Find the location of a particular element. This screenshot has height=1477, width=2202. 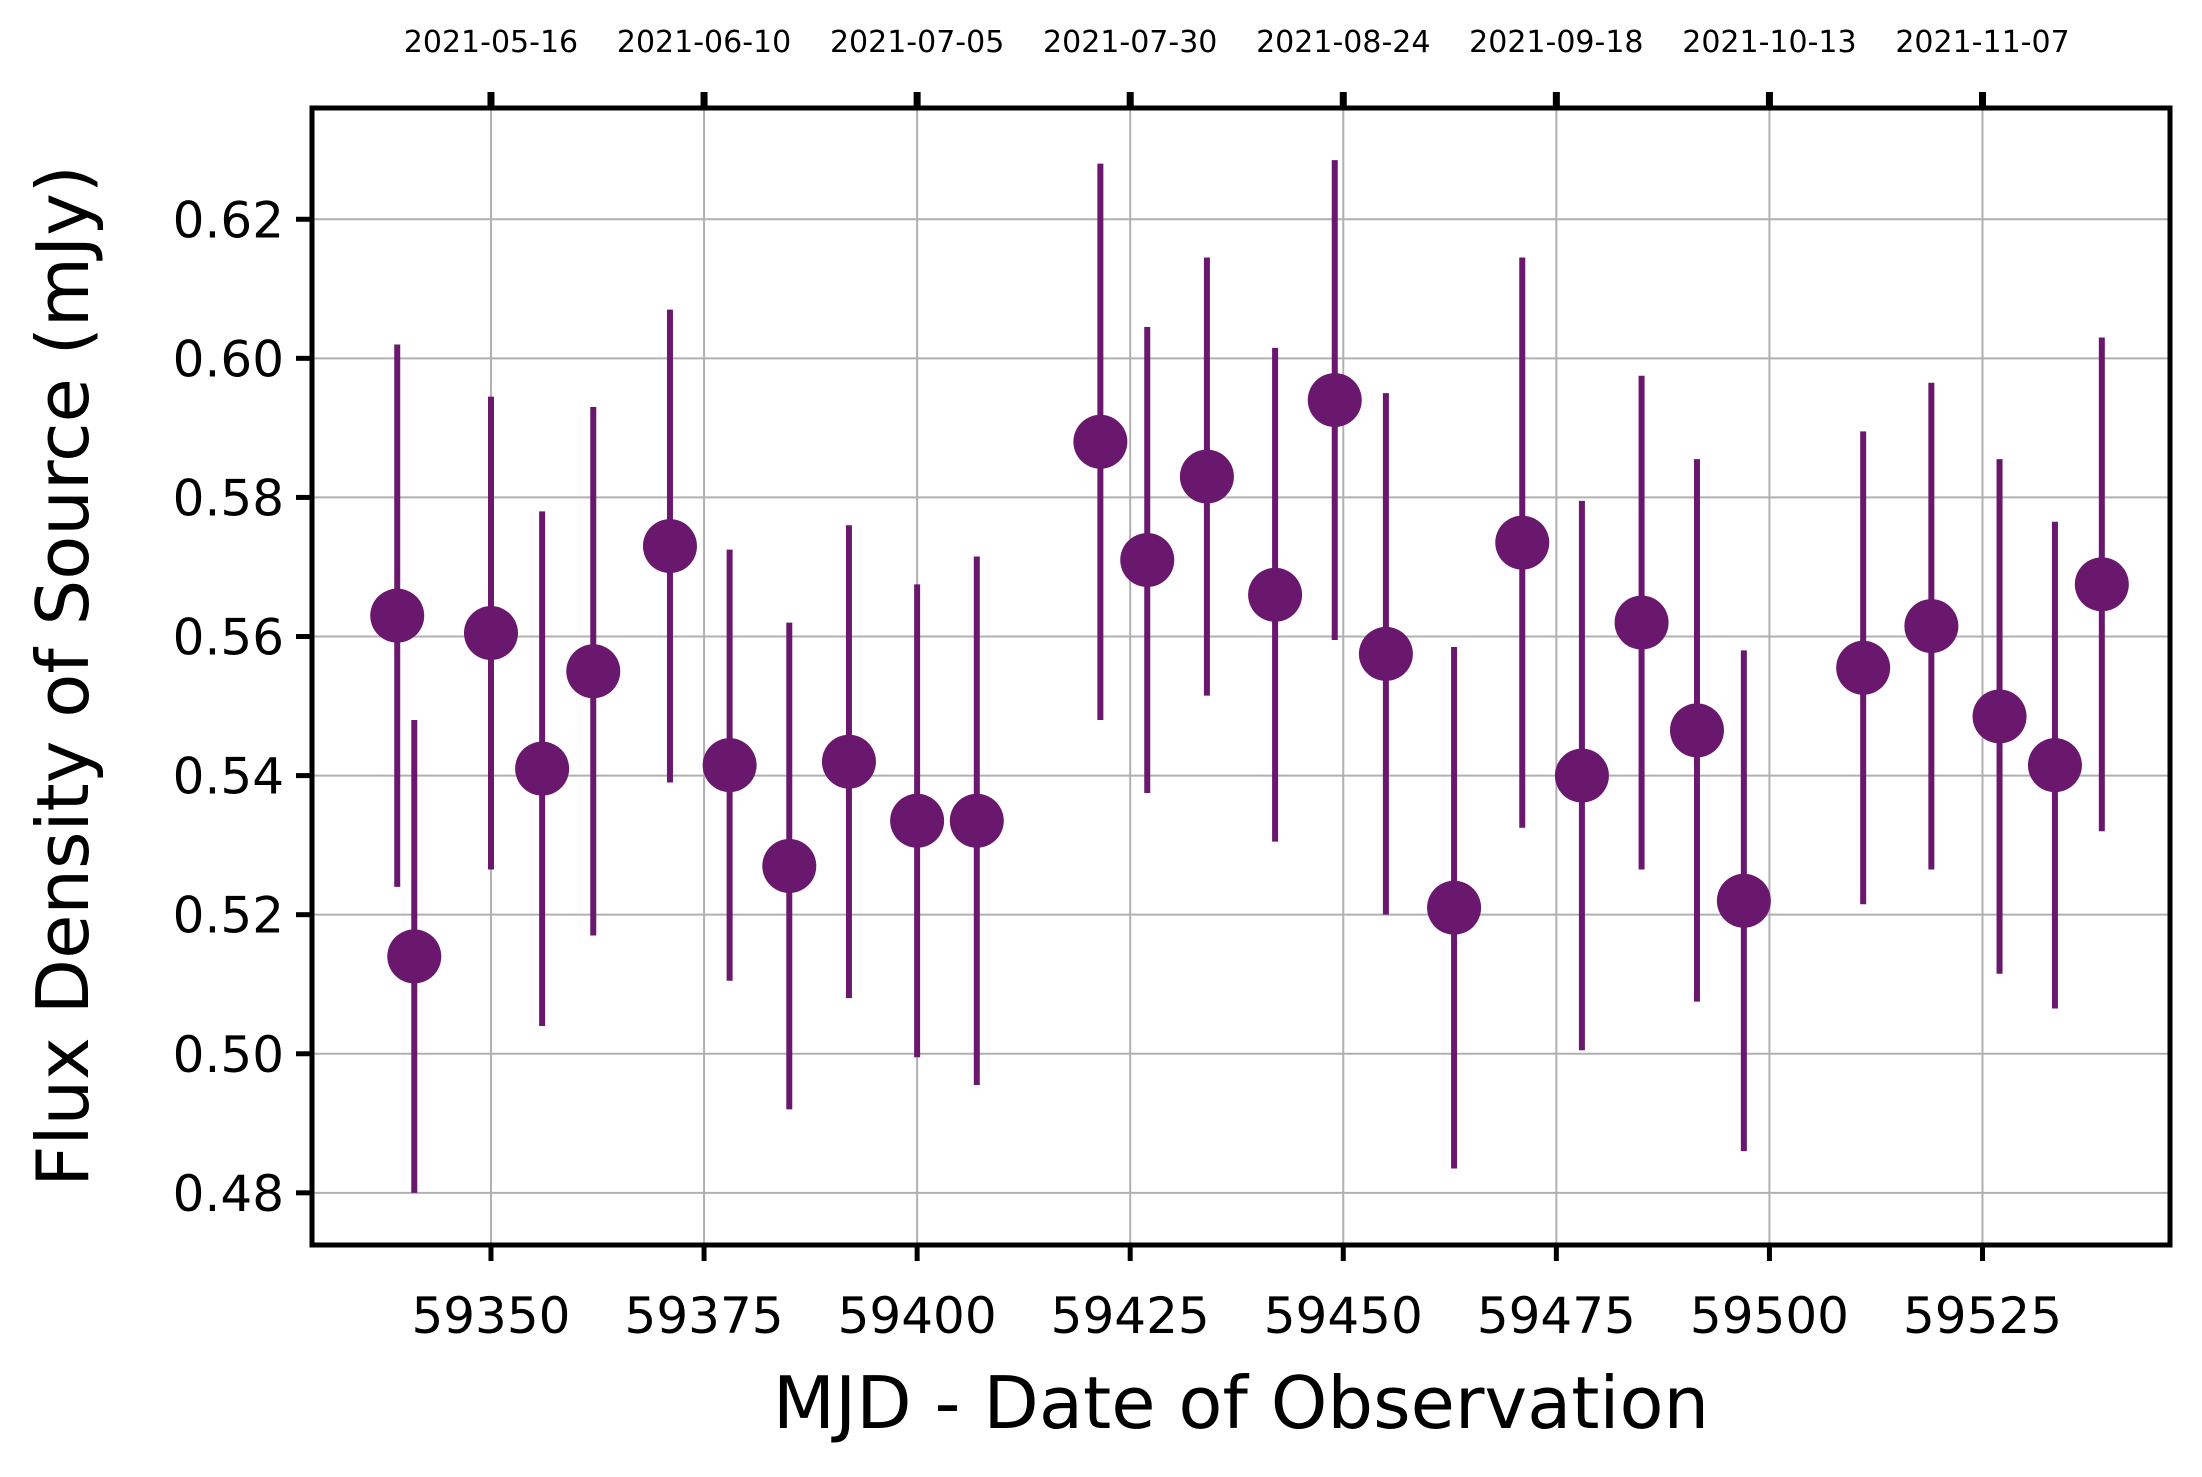

x-tick-label: 59375 is located at coordinates (704, 1316).